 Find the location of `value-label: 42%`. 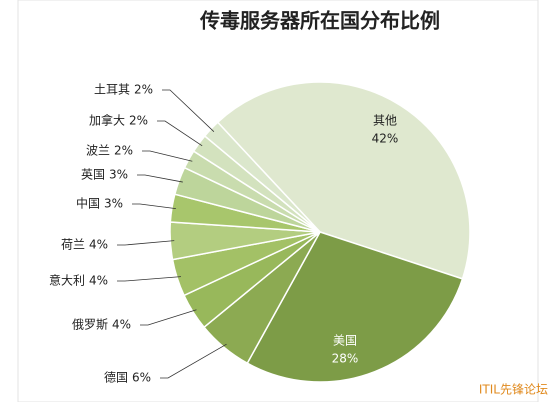

value-label: 42% is located at coordinates (385, 139).